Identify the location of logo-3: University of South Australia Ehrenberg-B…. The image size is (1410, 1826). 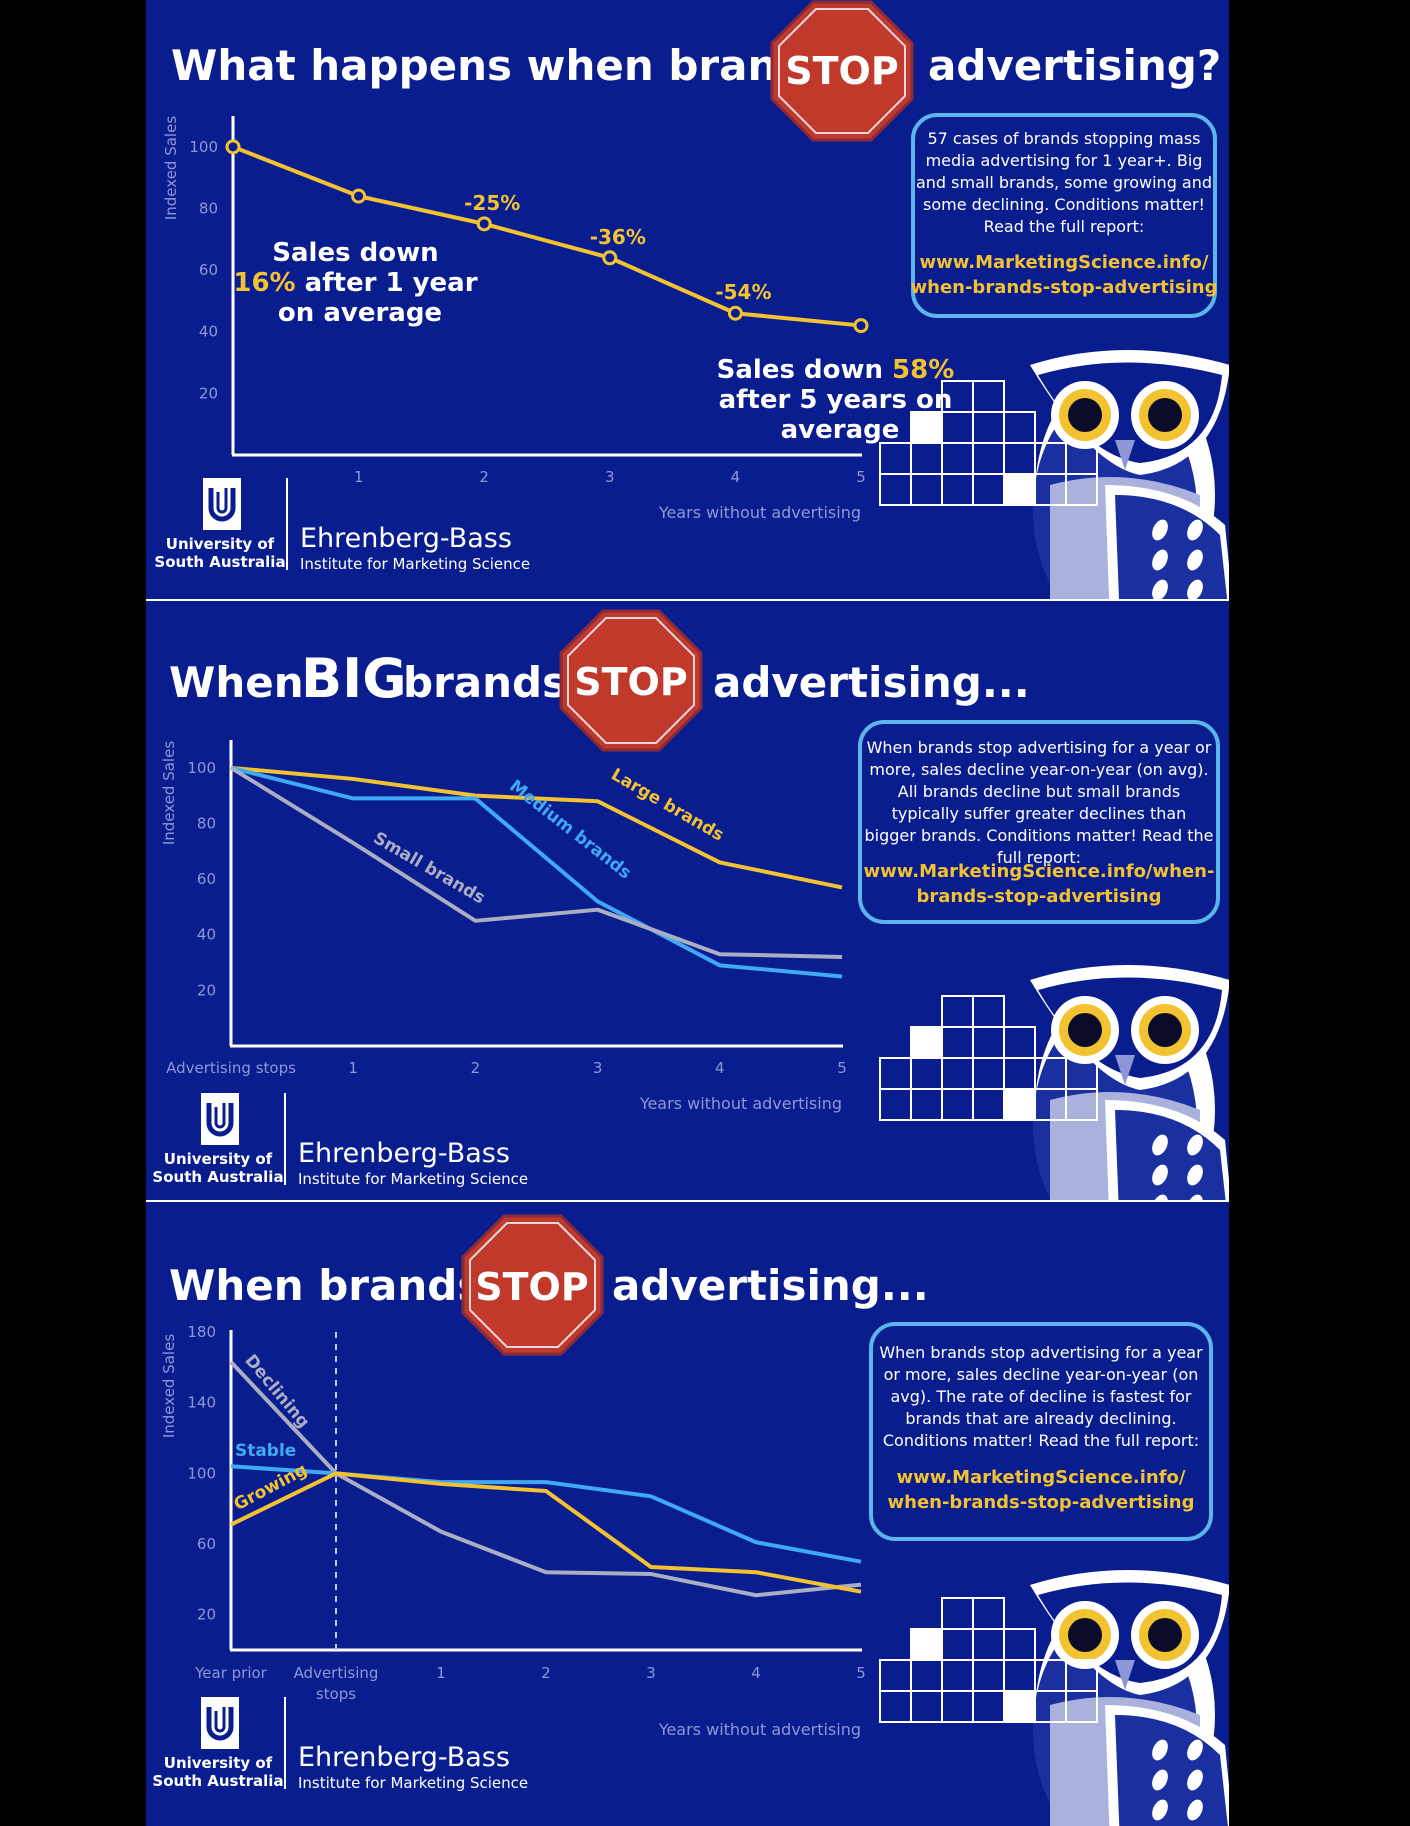
(340, 1744).